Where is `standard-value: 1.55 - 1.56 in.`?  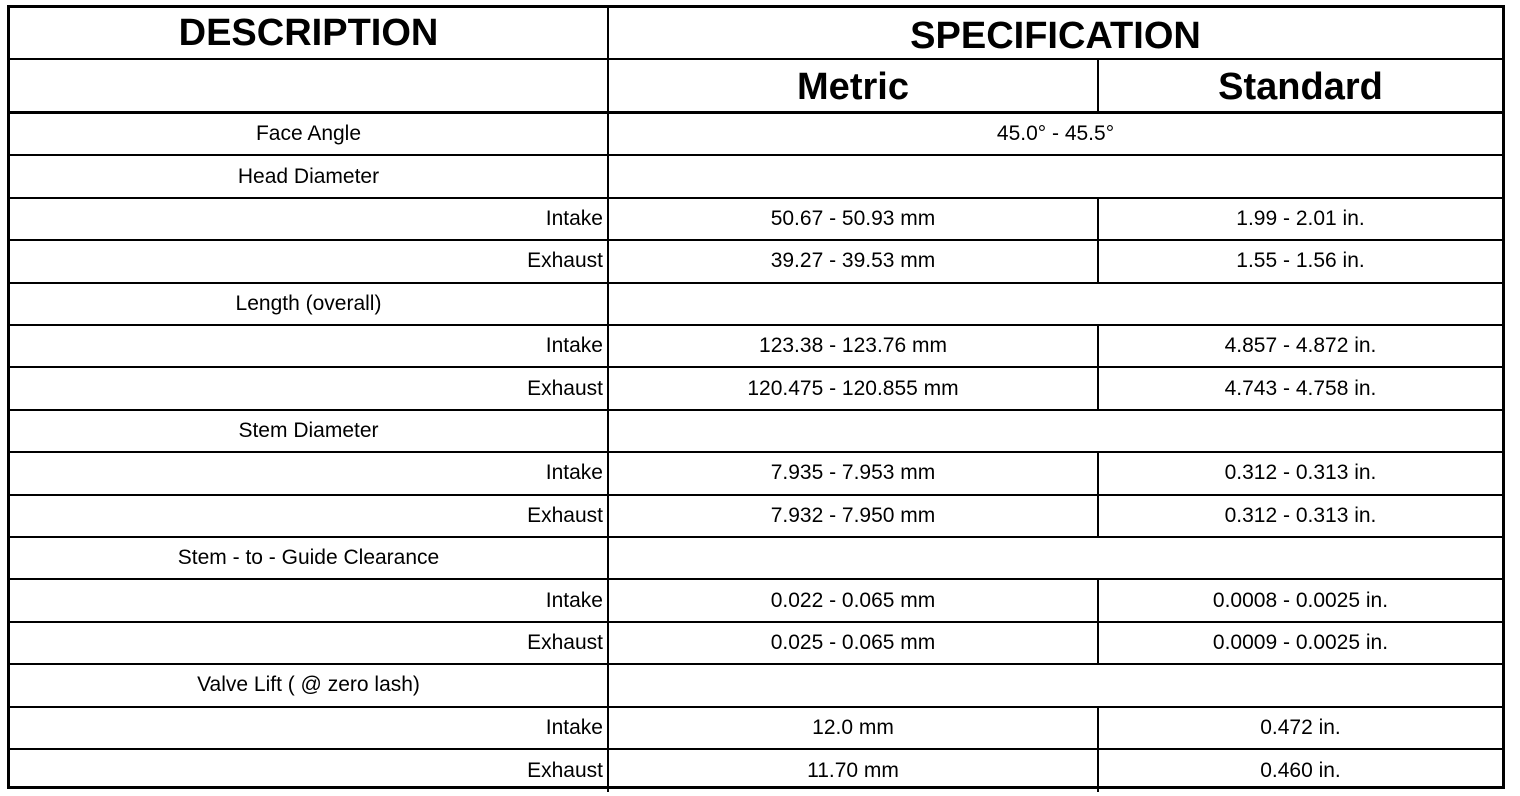 standard-value: 1.55 - 1.56 in. is located at coordinates (1300, 261).